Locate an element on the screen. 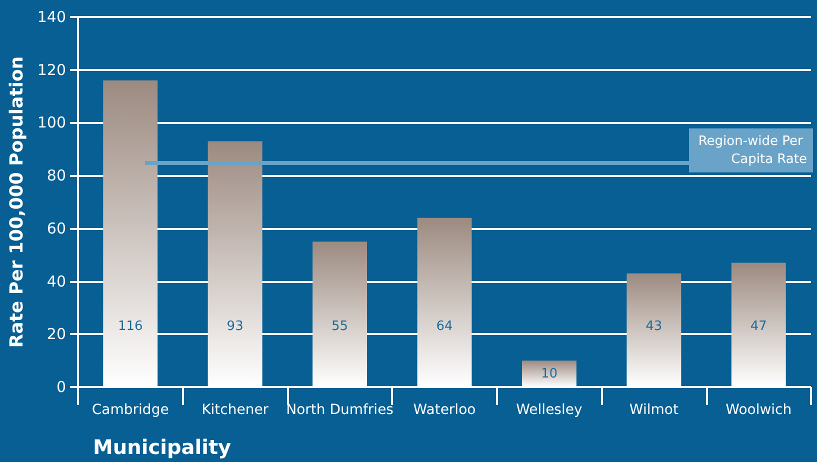 The image size is (817, 462). y-tick-label: 0 is located at coordinates (61, 387).